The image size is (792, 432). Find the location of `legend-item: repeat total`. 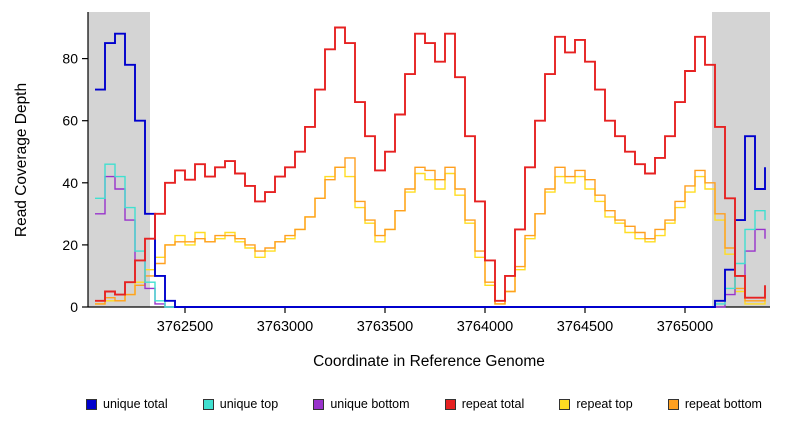

legend-item: repeat total is located at coordinates (484, 404).